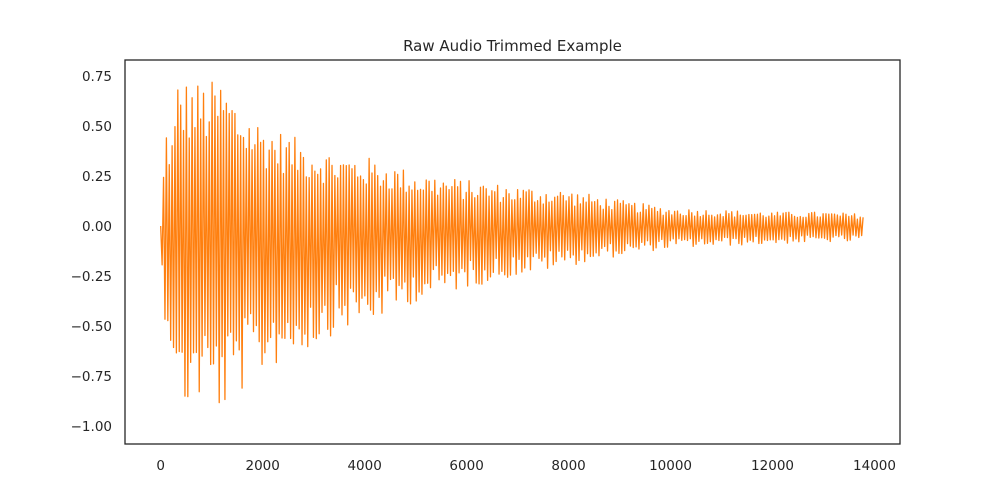 The image size is (1000, 500). I want to click on x-tick-label: 12000, so click(772, 466).